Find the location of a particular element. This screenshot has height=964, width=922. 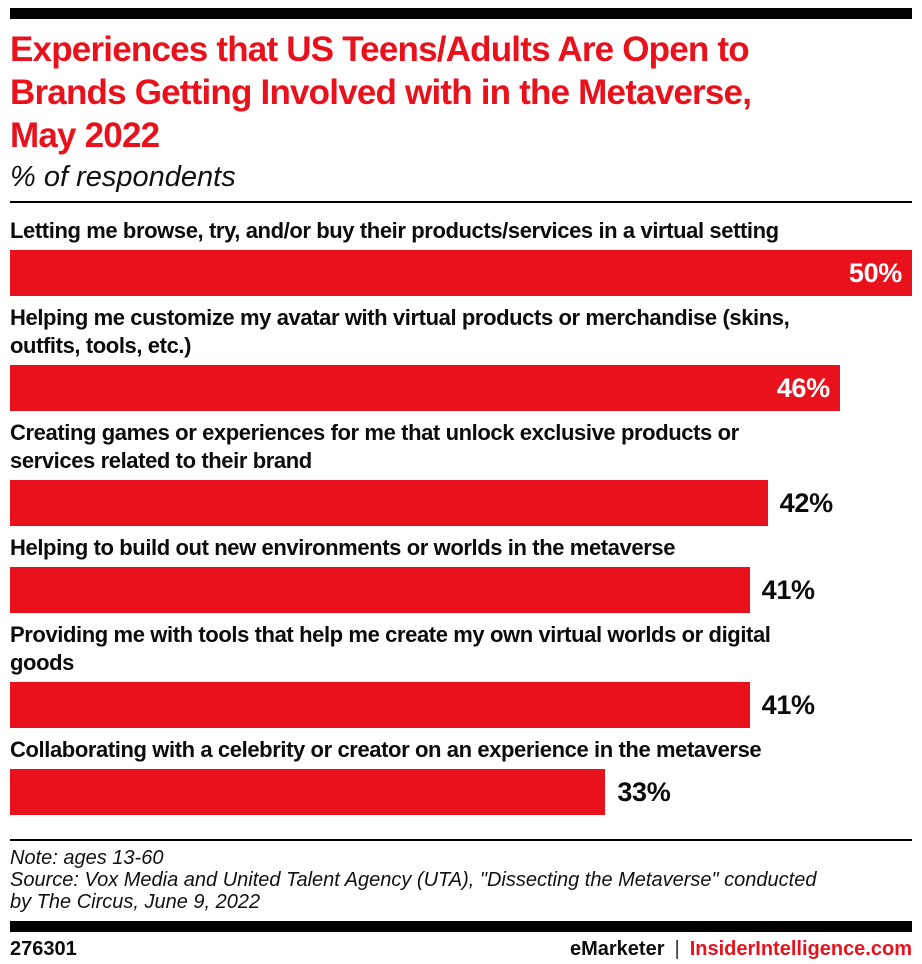

chart-note: Note: ages 13-60 is located at coordinates (87, 858).